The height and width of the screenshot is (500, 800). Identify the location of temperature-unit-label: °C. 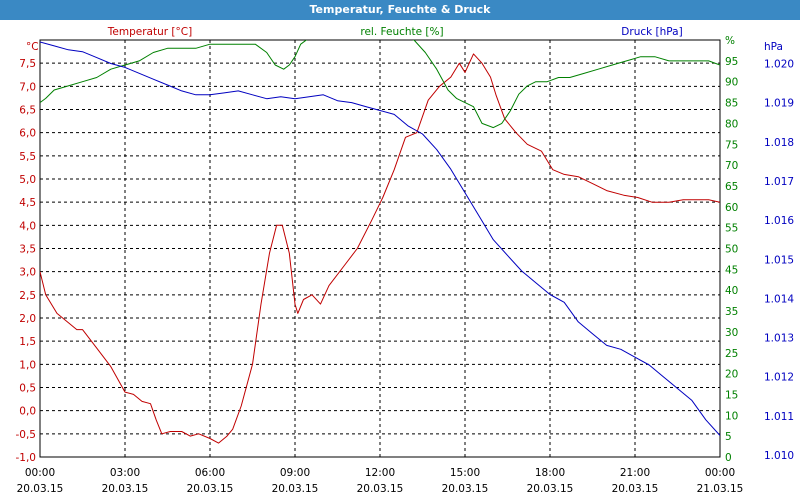
(32, 47).